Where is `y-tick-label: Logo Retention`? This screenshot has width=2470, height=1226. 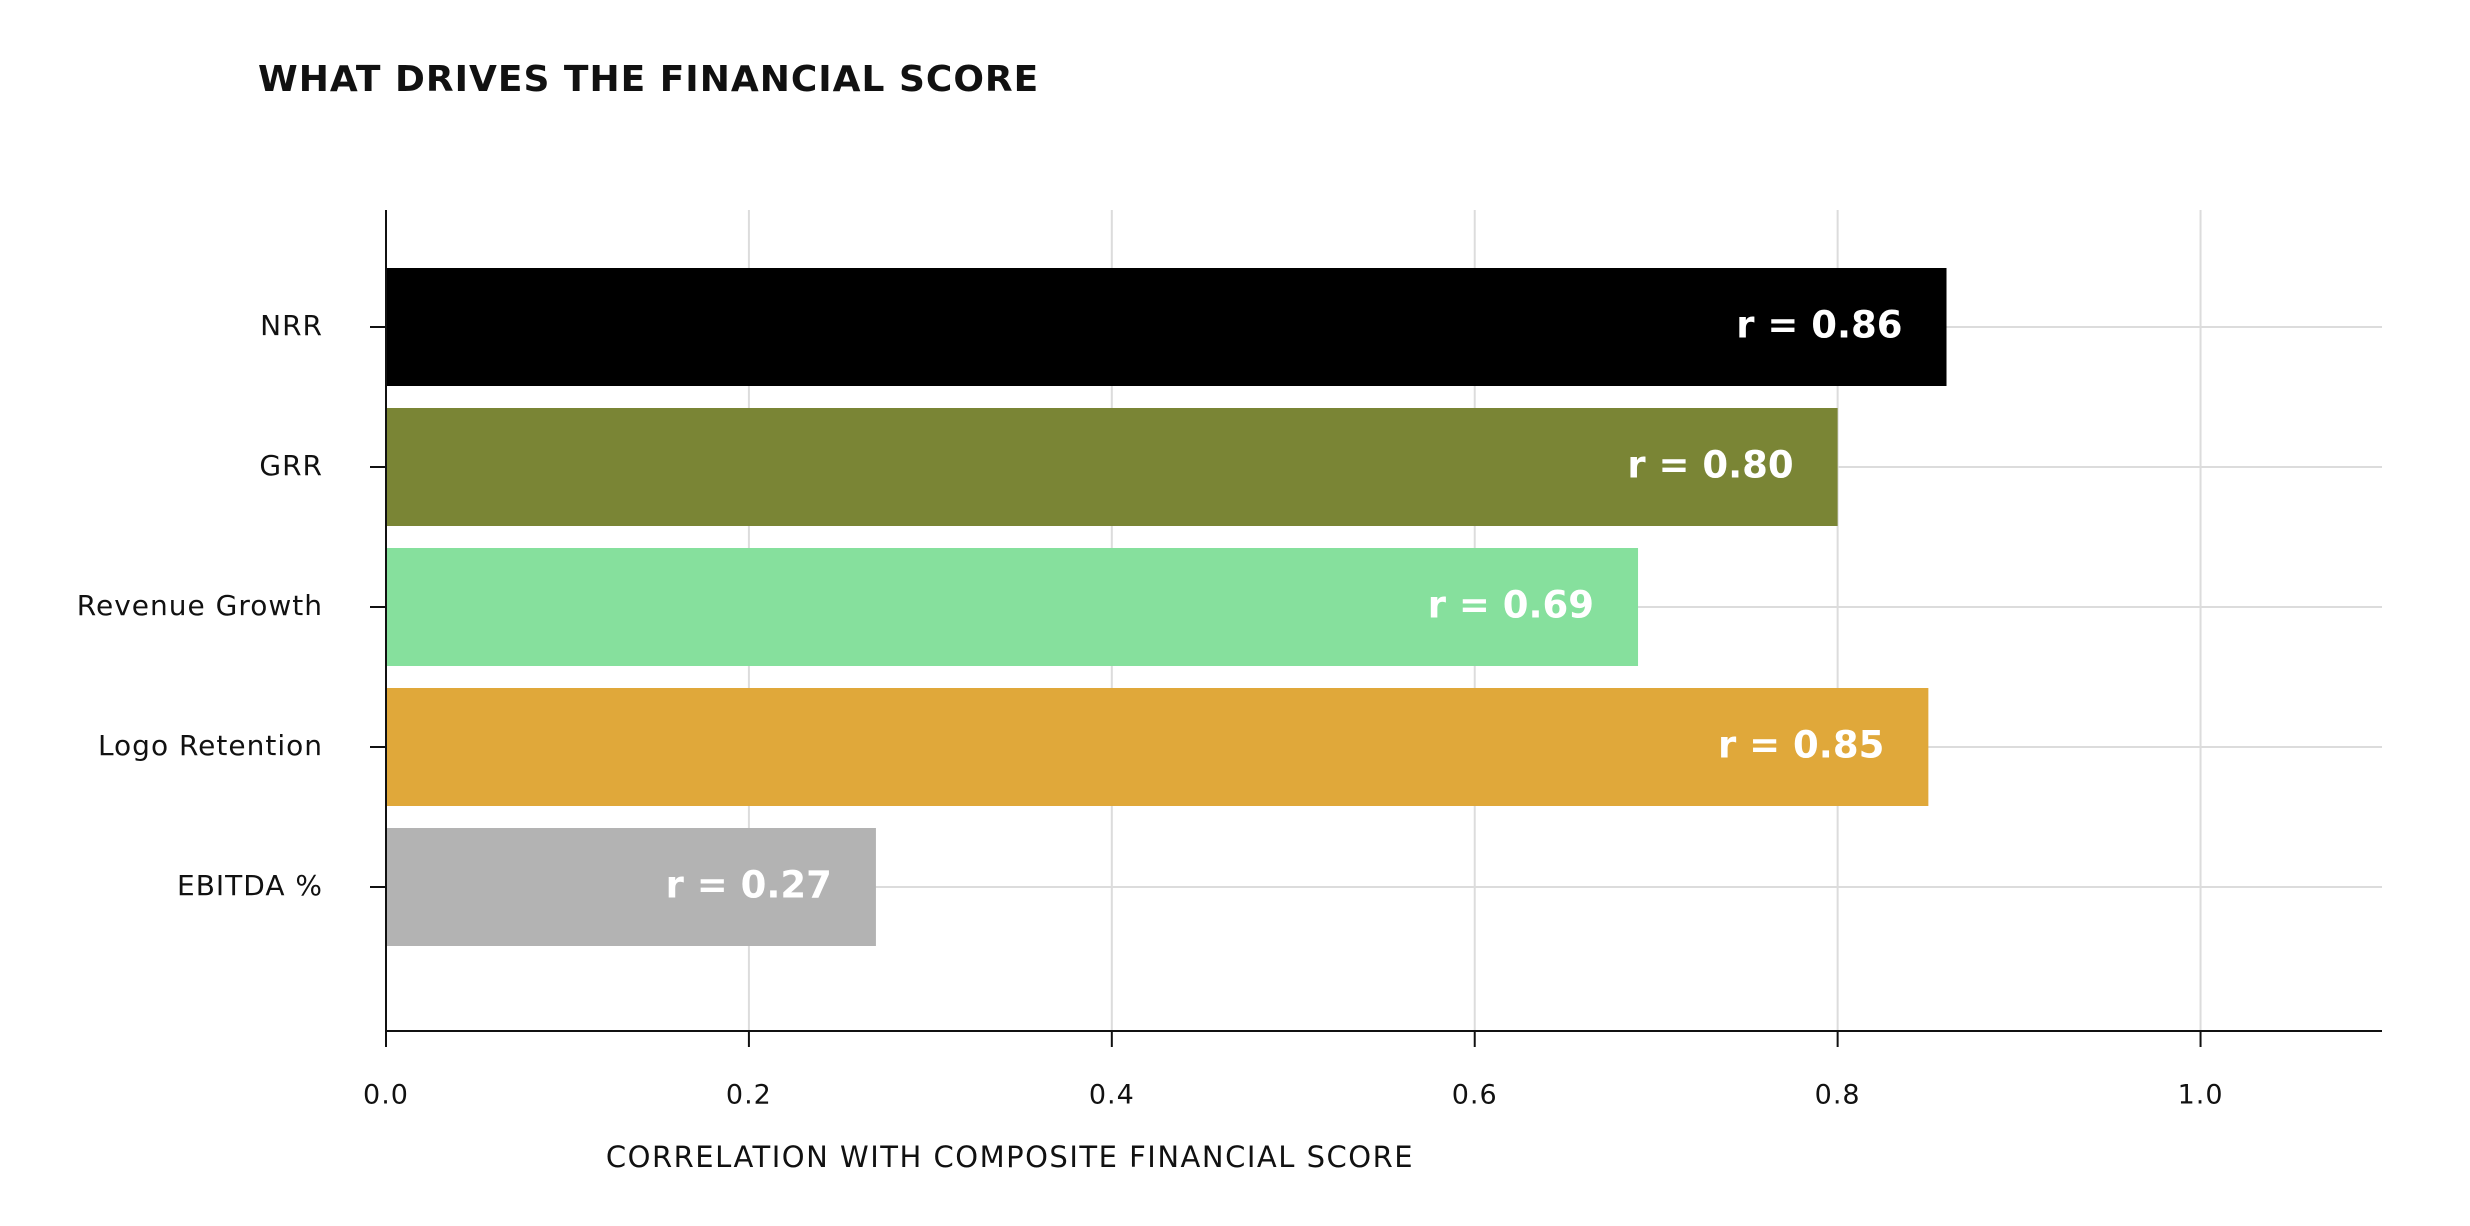 y-tick-label: Logo Retention is located at coordinates (210, 745).